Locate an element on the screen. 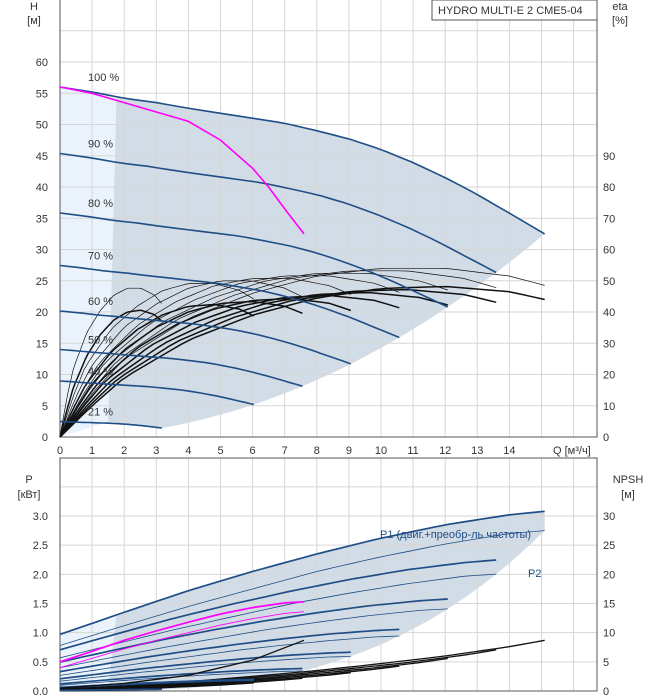 The height and width of the screenshot is (700, 658). title-box is located at coordinates (514, 10).